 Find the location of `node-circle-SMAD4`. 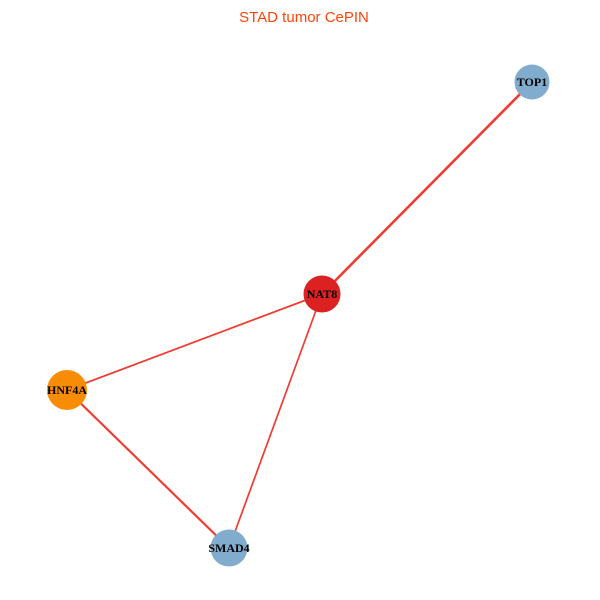

node-circle-SMAD4 is located at coordinates (229, 548).